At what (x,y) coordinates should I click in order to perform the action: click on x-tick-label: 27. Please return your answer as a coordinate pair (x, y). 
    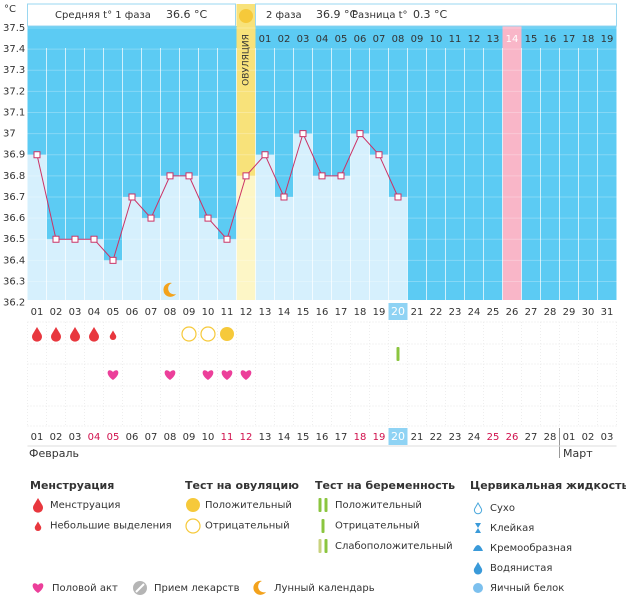
    Looking at the image, I should click on (531, 312).